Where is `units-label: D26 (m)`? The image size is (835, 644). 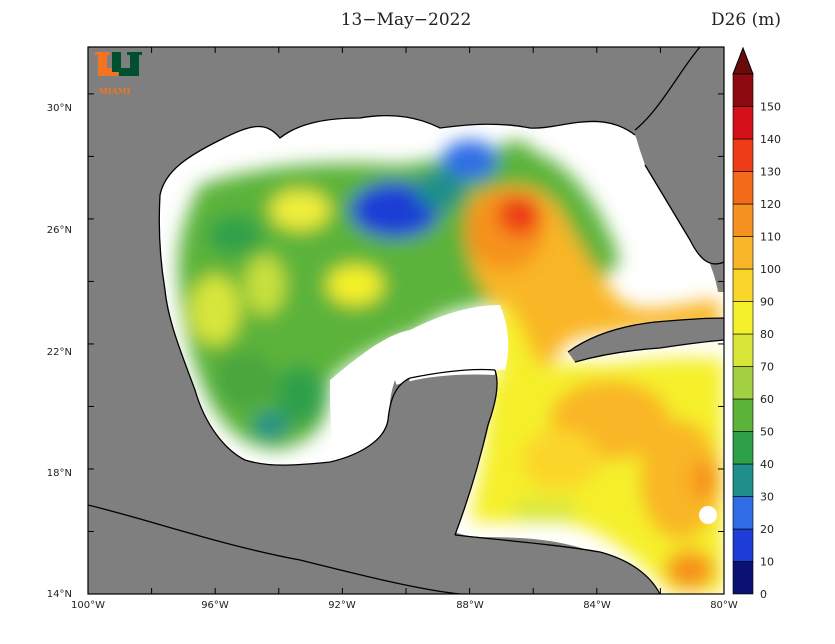
units-label: D26 (m) is located at coordinates (746, 20).